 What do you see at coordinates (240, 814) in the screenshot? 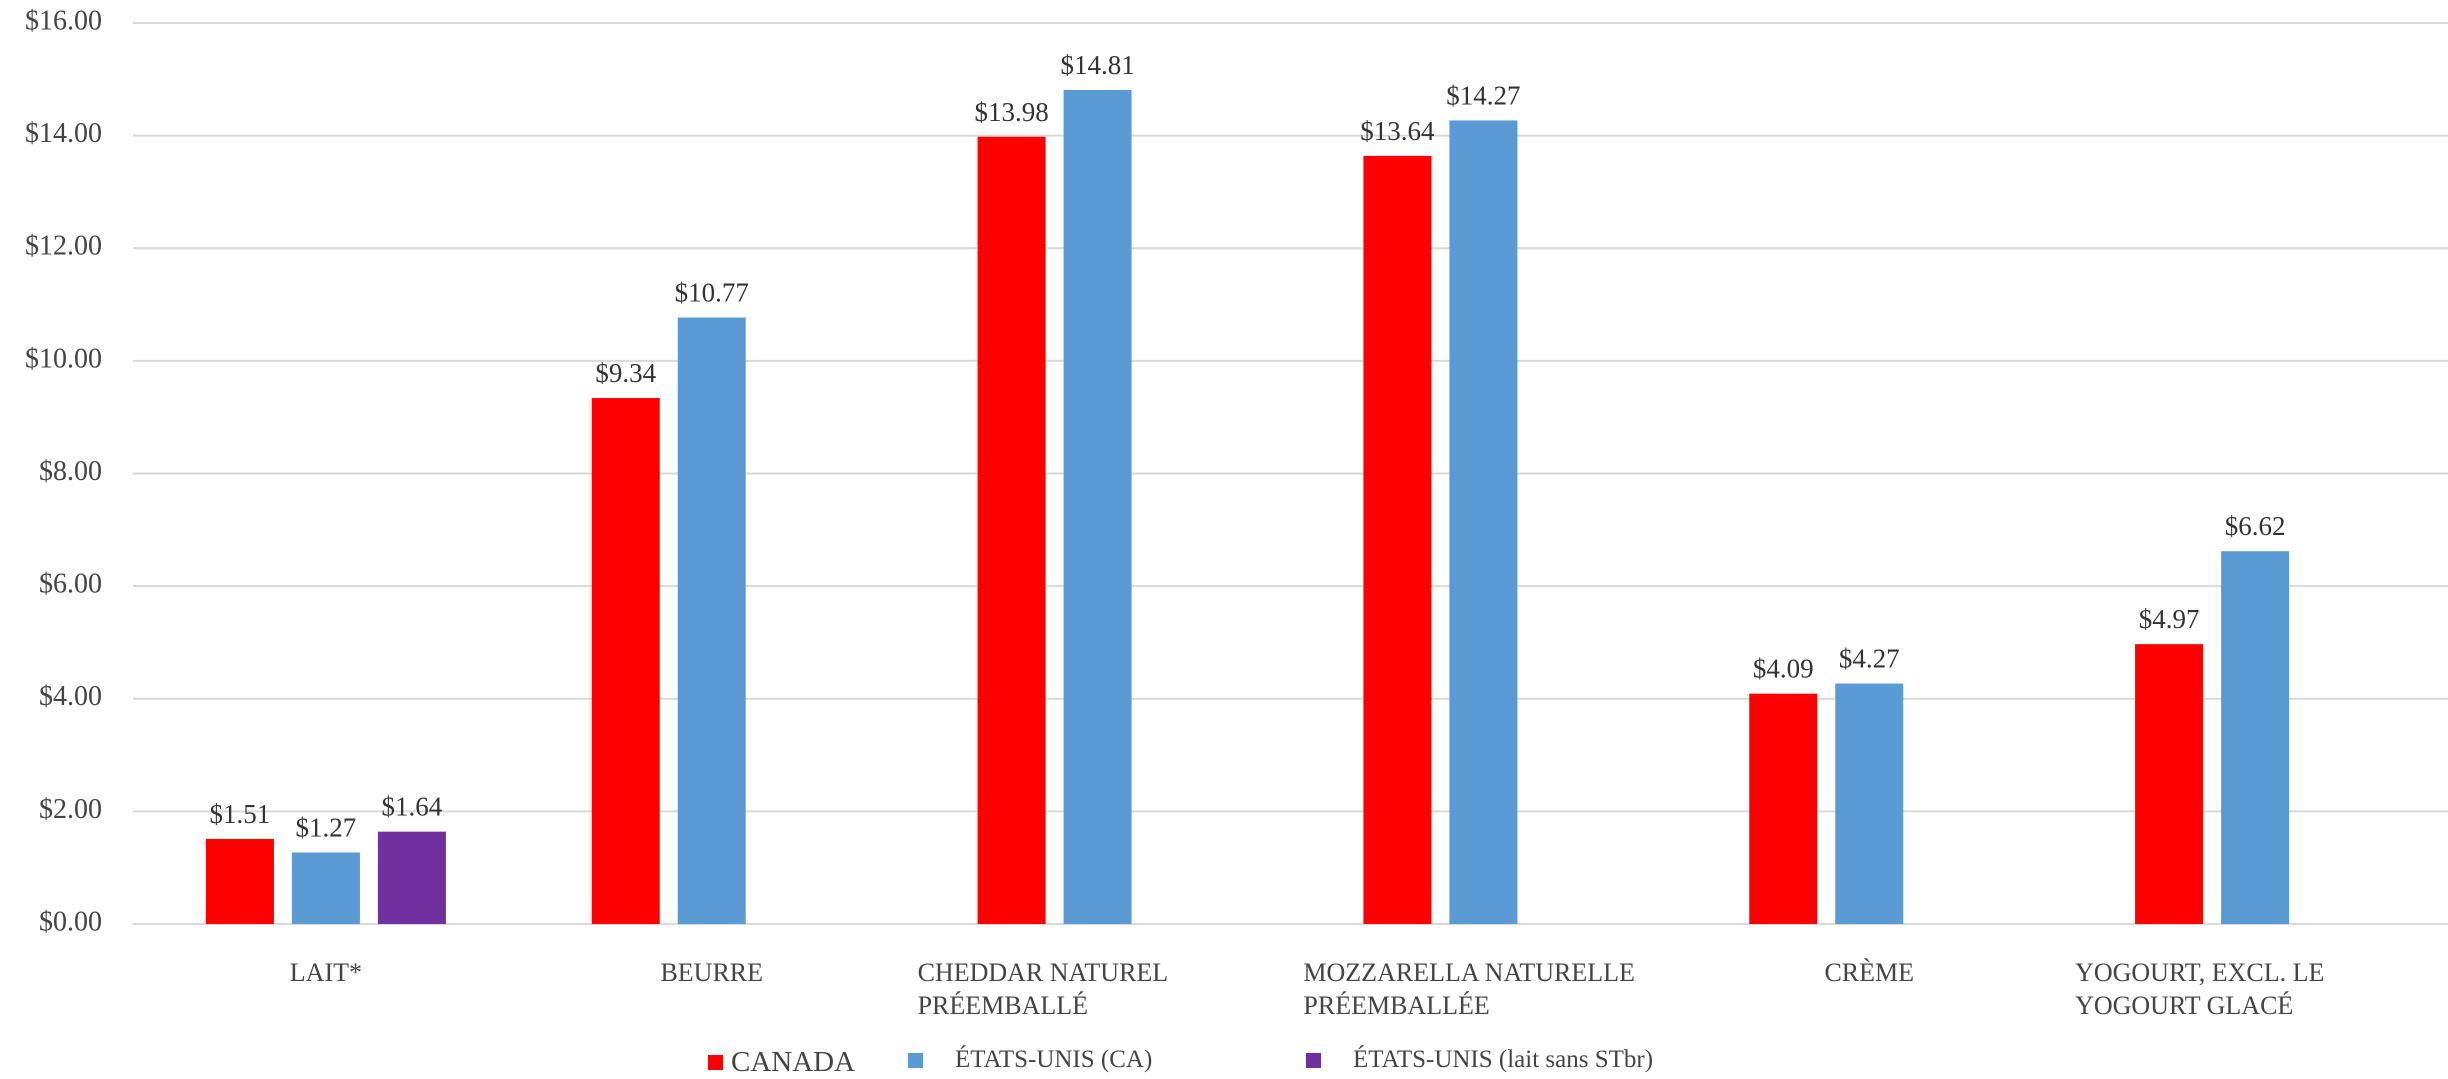
I see `value-label: $1.51` at bounding box center [240, 814].